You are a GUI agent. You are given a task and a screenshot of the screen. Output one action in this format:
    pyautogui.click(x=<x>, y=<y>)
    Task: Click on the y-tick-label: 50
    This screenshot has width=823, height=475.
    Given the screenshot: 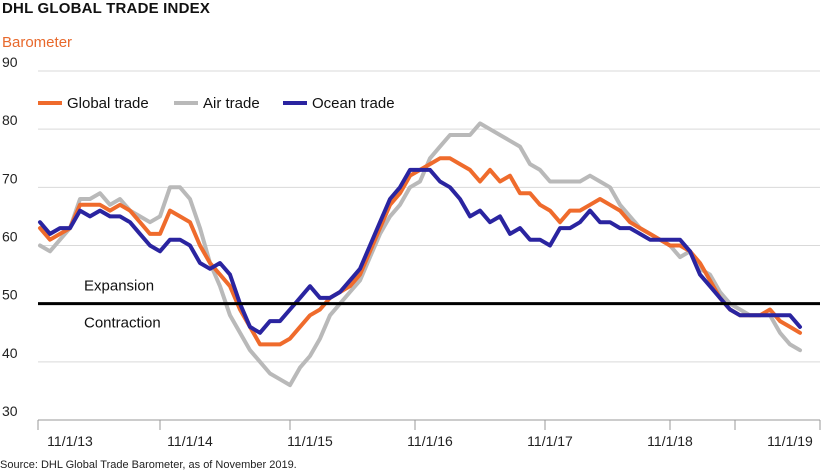 What is the action you would take?
    pyautogui.click(x=10, y=295)
    